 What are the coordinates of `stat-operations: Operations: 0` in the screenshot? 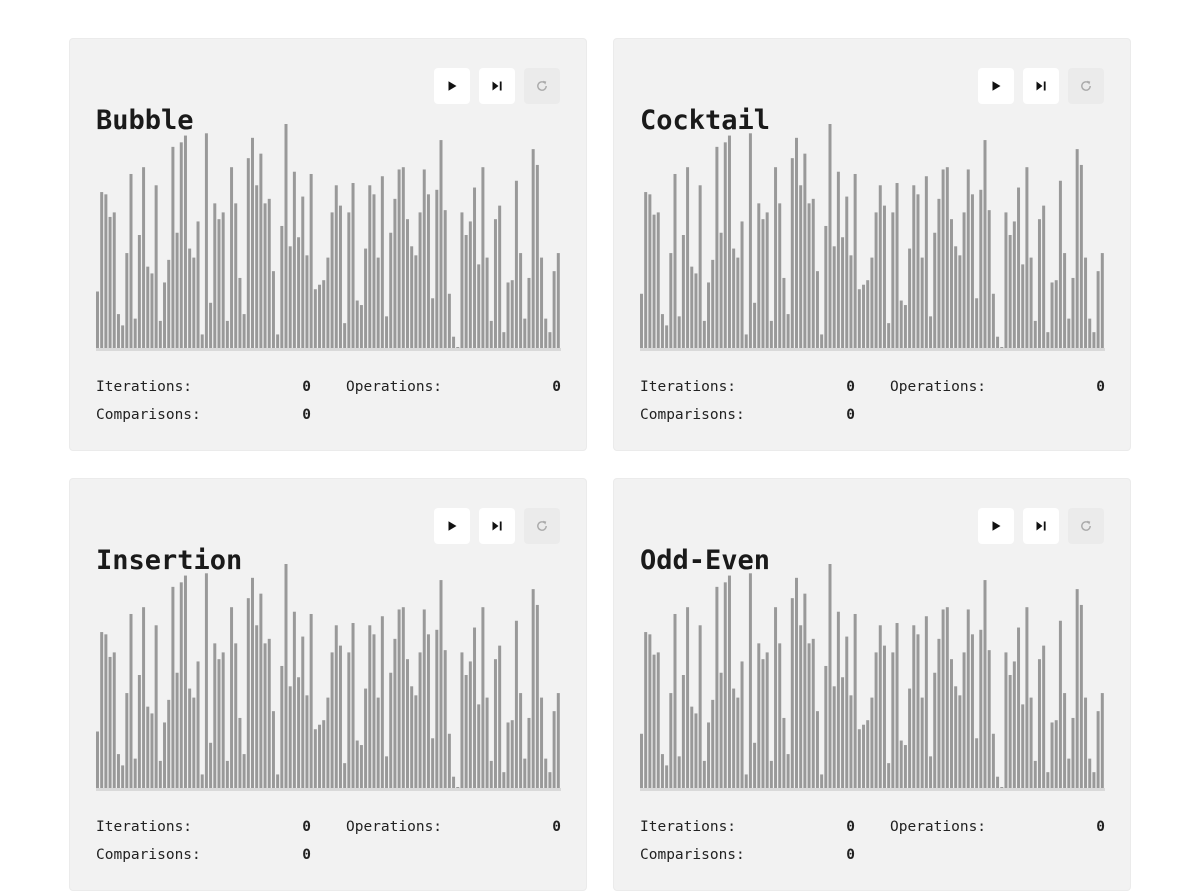 It's located at (997, 387).